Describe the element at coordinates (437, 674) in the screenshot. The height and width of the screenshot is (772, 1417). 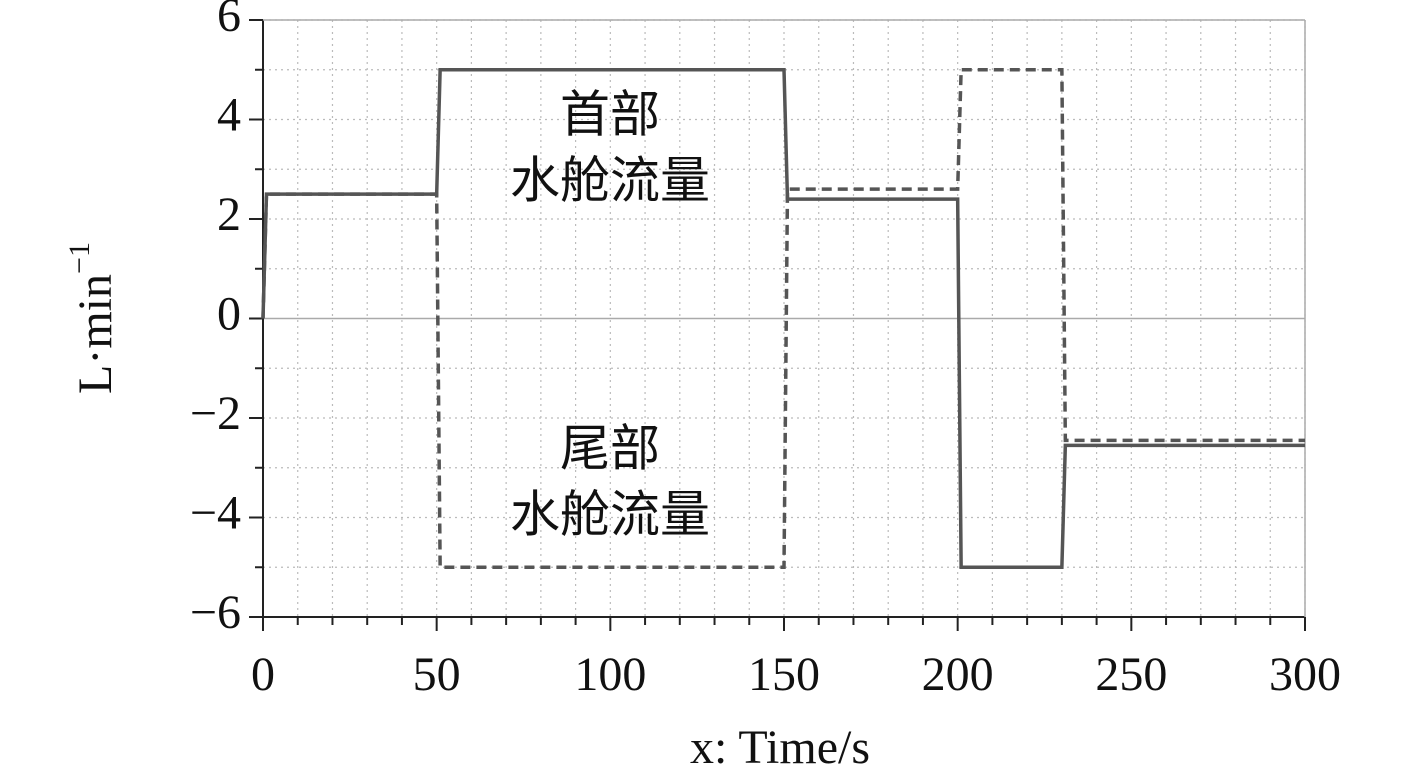
I see `x-tick-label: 50` at that location.